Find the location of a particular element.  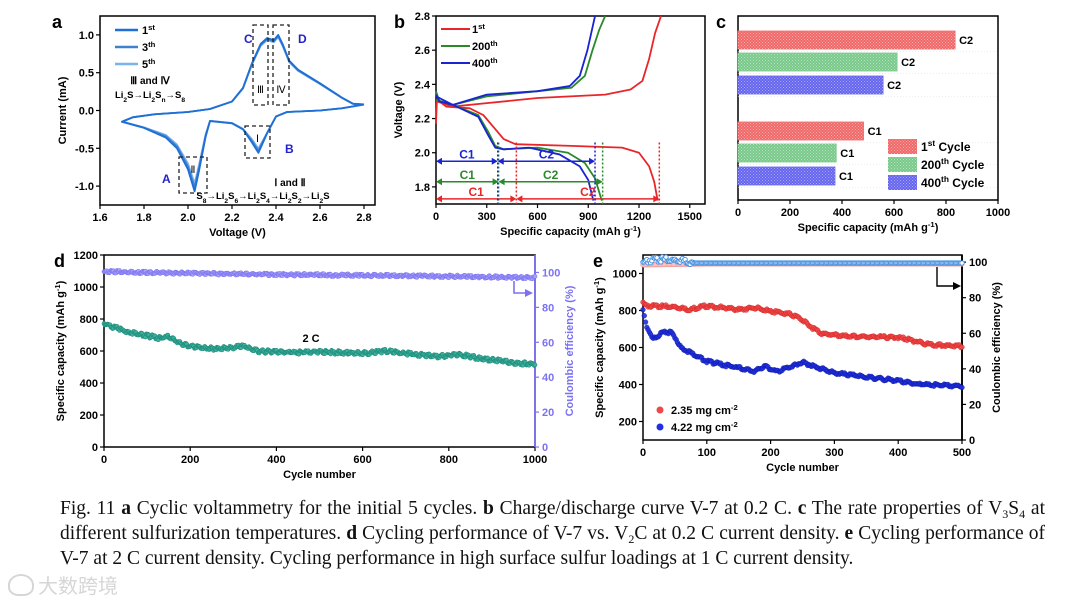

panel-label: d is located at coordinates (59, 261).